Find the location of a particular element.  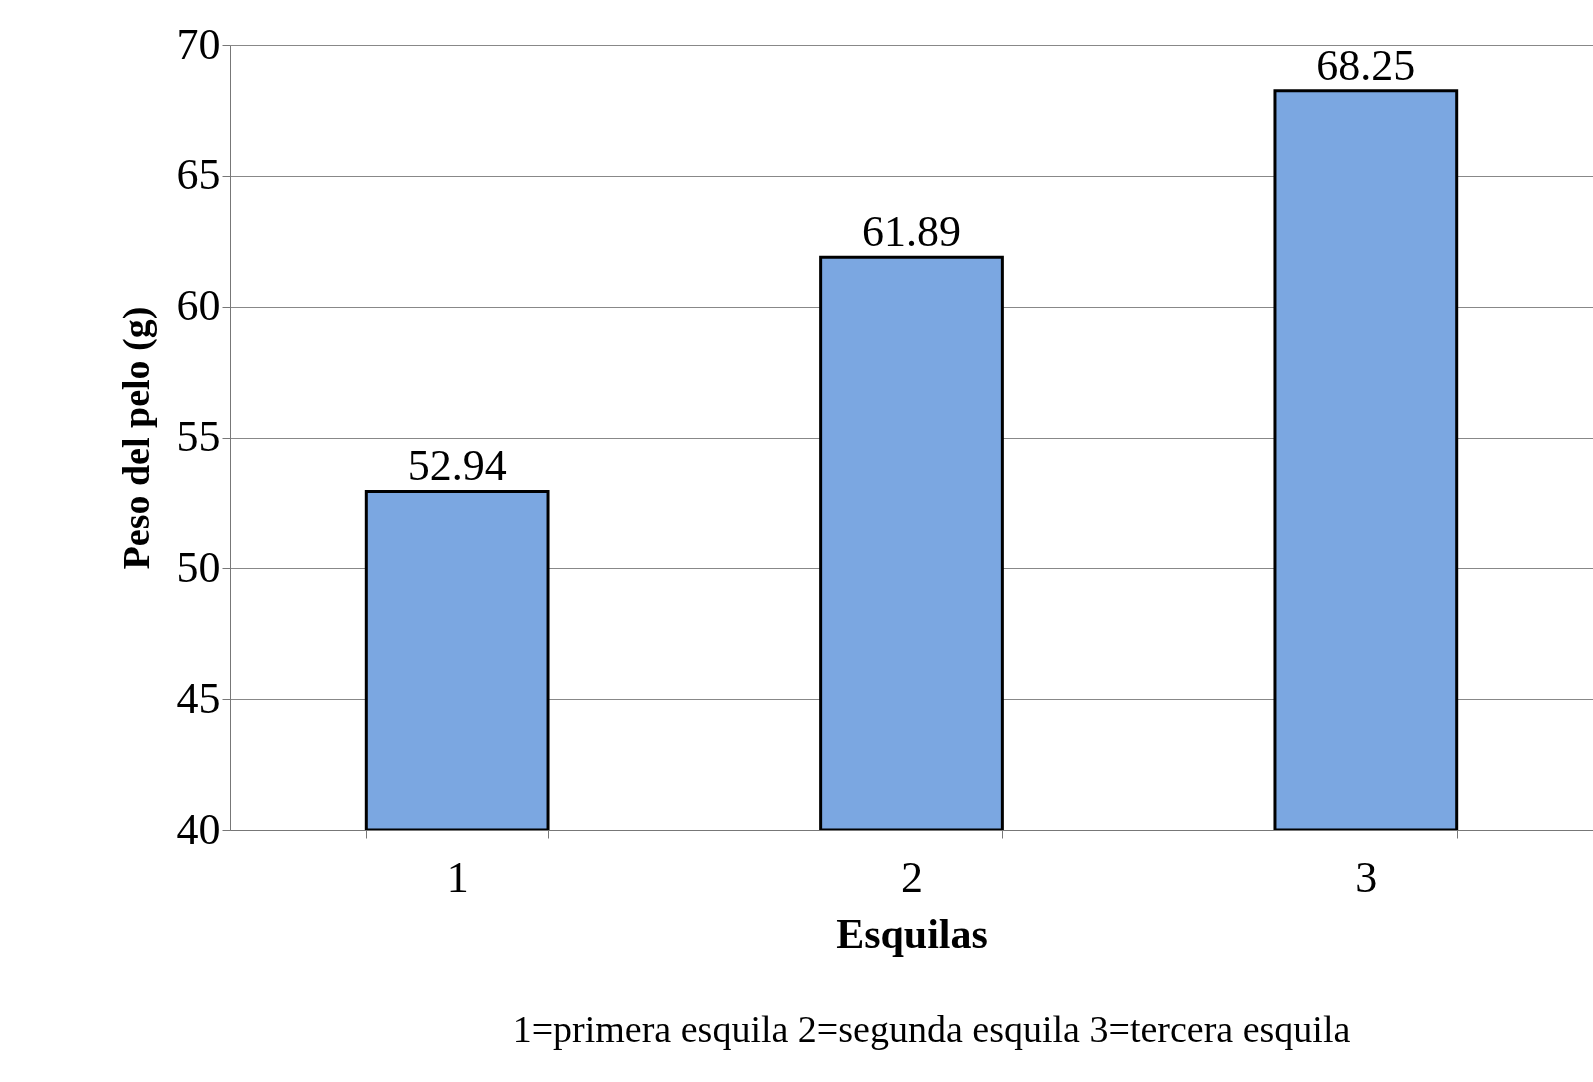

y-tick-label: 65 is located at coordinates (198, 175).